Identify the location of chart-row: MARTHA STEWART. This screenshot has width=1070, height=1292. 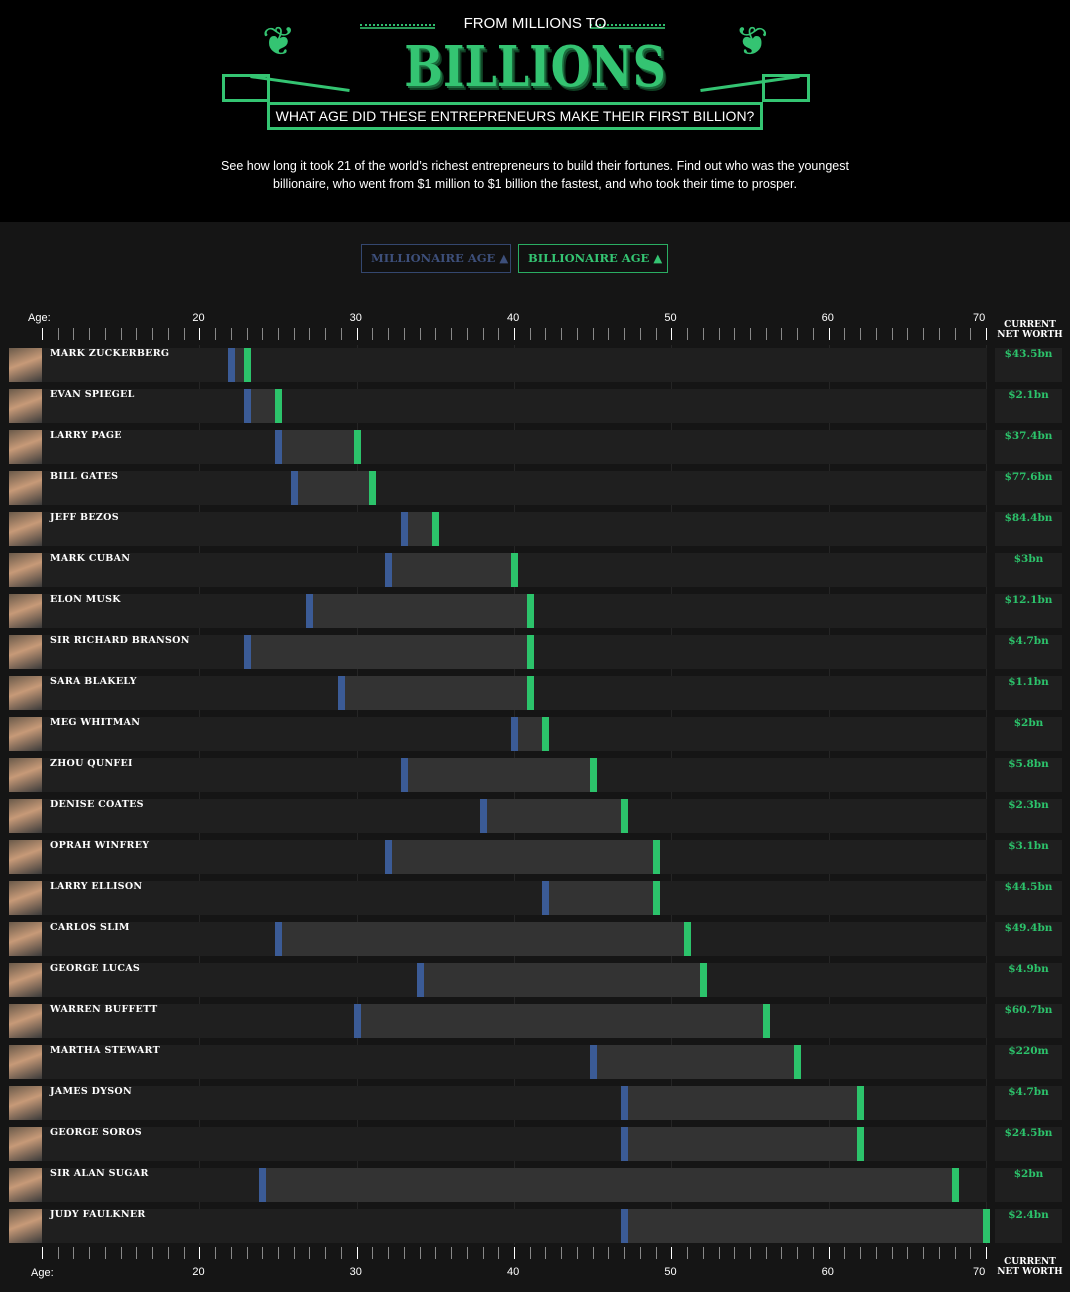
(498, 1062).